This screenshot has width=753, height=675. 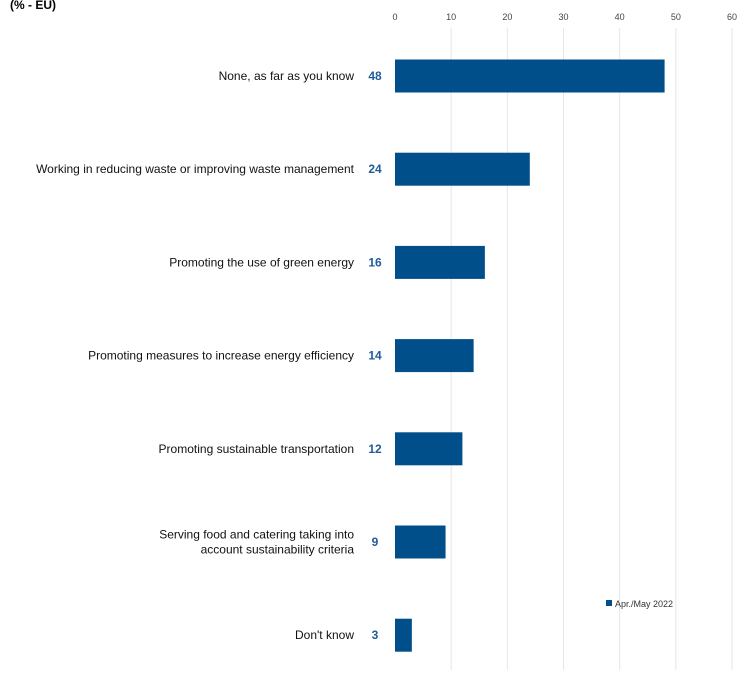 I want to click on x-tick-label: 0, so click(x=394, y=17).